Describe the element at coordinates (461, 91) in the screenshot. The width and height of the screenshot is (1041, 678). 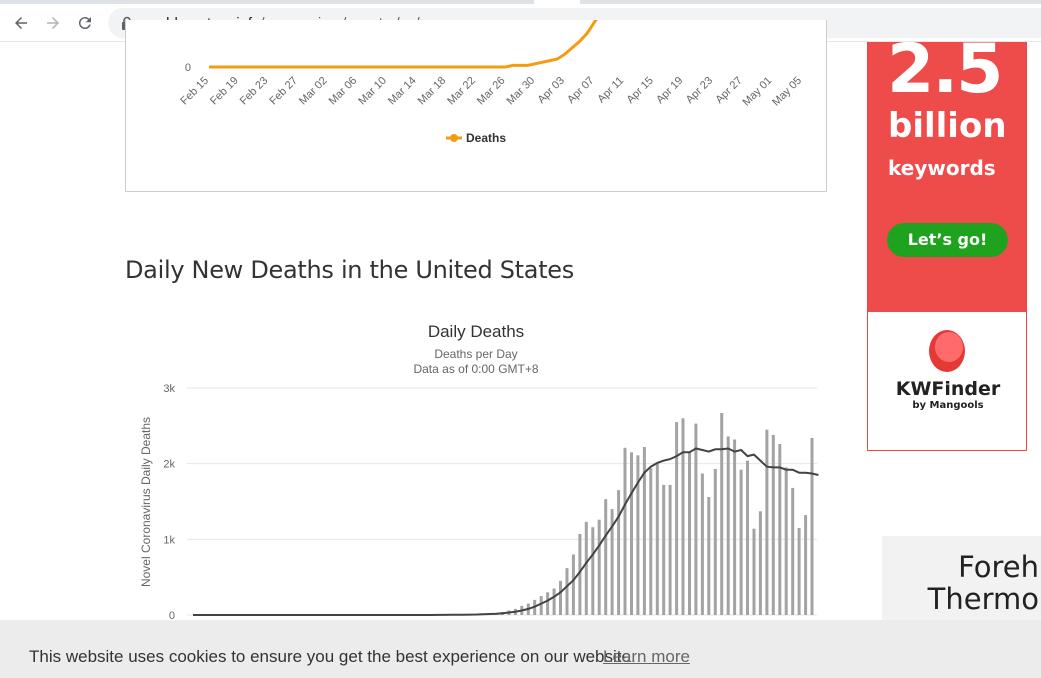
I see `x-tick-label: Mar 22` at that location.